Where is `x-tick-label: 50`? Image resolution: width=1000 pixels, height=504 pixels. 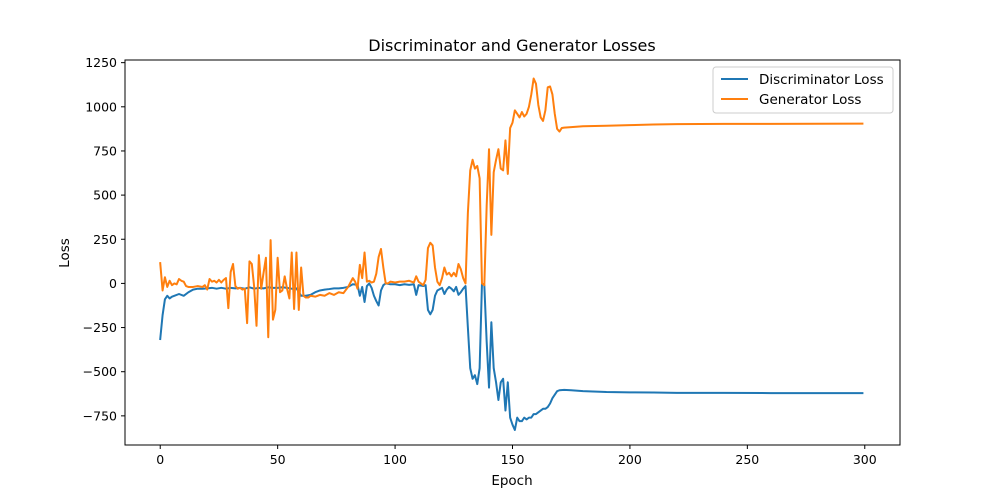
x-tick-label: 50 is located at coordinates (278, 459).